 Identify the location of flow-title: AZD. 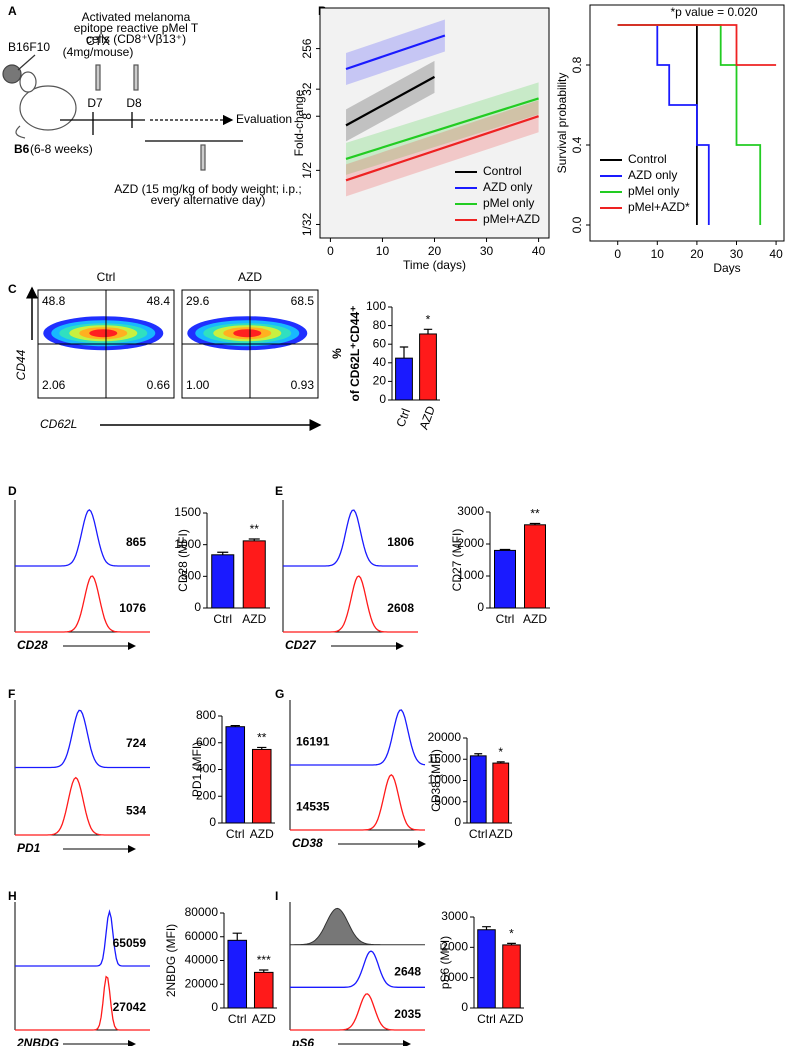
(250, 277).